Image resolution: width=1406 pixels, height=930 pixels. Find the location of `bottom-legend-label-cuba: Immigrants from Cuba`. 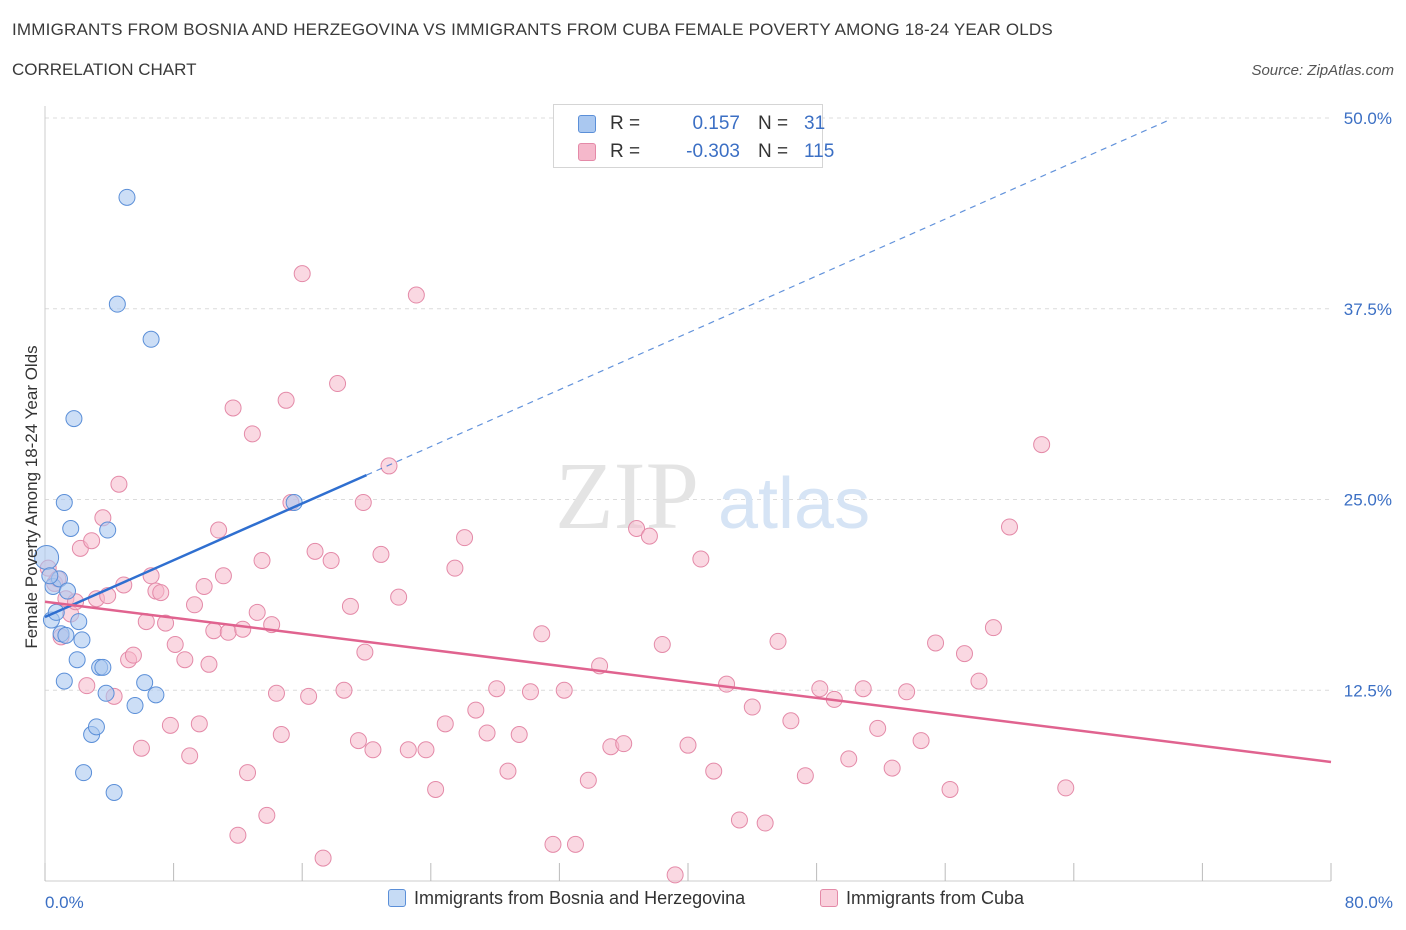

bottom-legend-label-cuba: Immigrants from Cuba is located at coordinates (935, 898).